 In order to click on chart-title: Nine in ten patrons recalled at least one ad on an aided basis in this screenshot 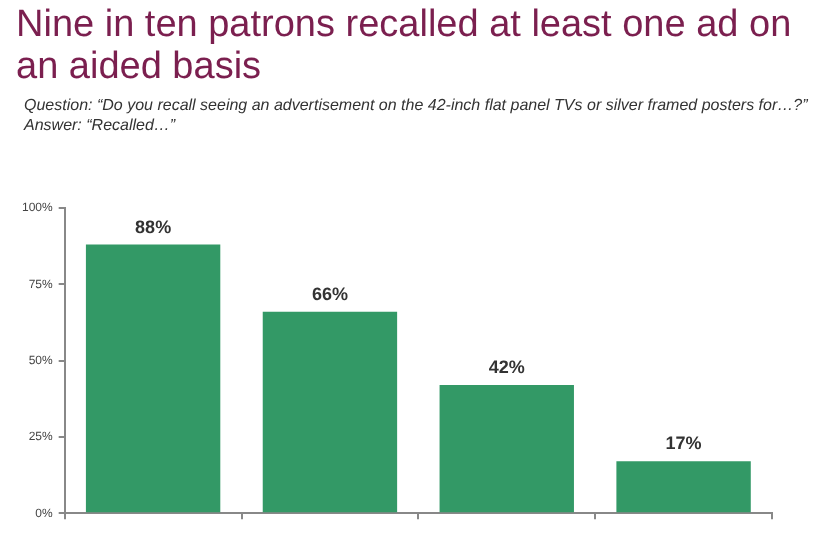, I will do `click(405, 46)`.